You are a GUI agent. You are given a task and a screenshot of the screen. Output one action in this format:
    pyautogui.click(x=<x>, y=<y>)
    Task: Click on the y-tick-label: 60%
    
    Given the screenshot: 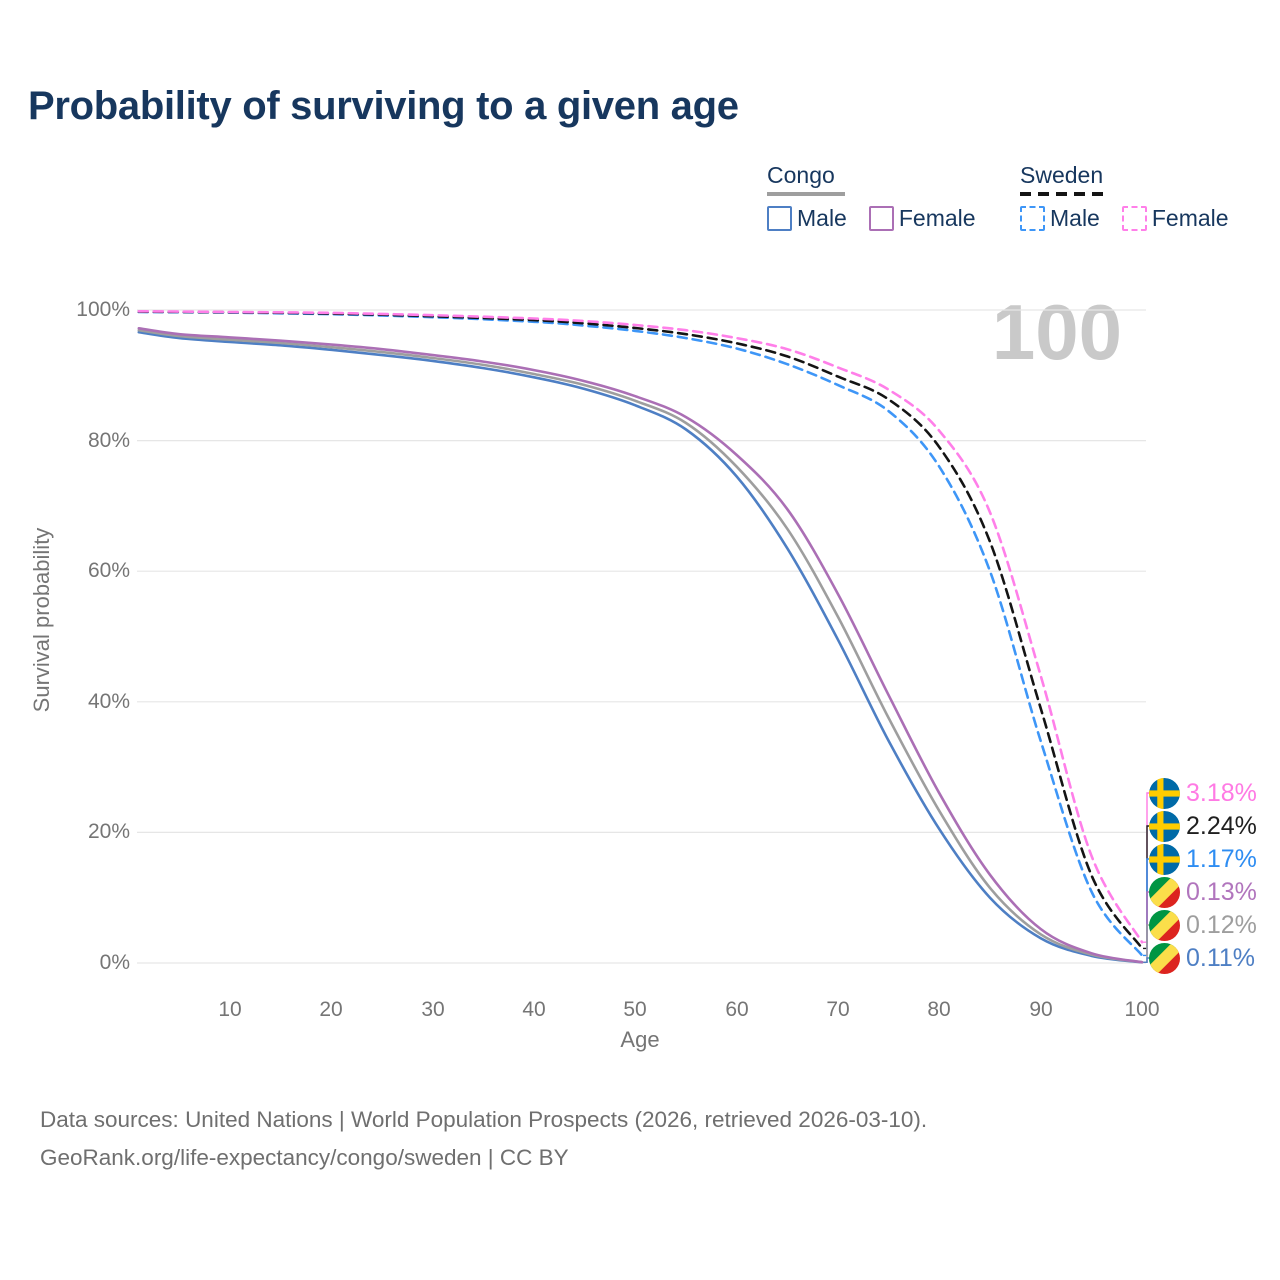 What is the action you would take?
    pyautogui.click(x=108, y=570)
    